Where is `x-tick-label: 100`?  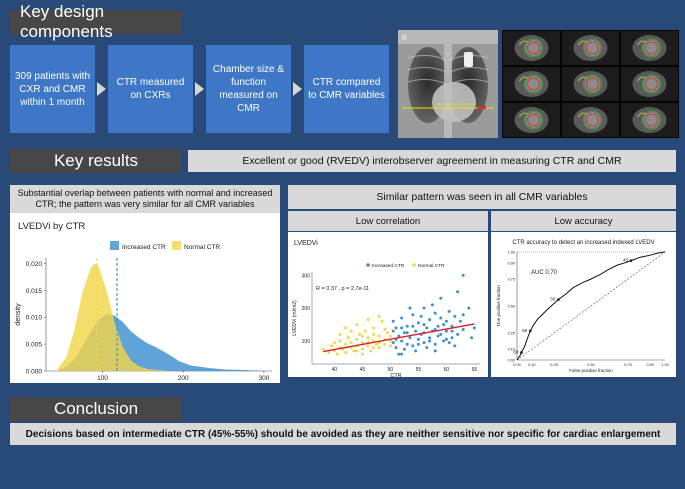
x-tick-label: 100 is located at coordinates (102, 378).